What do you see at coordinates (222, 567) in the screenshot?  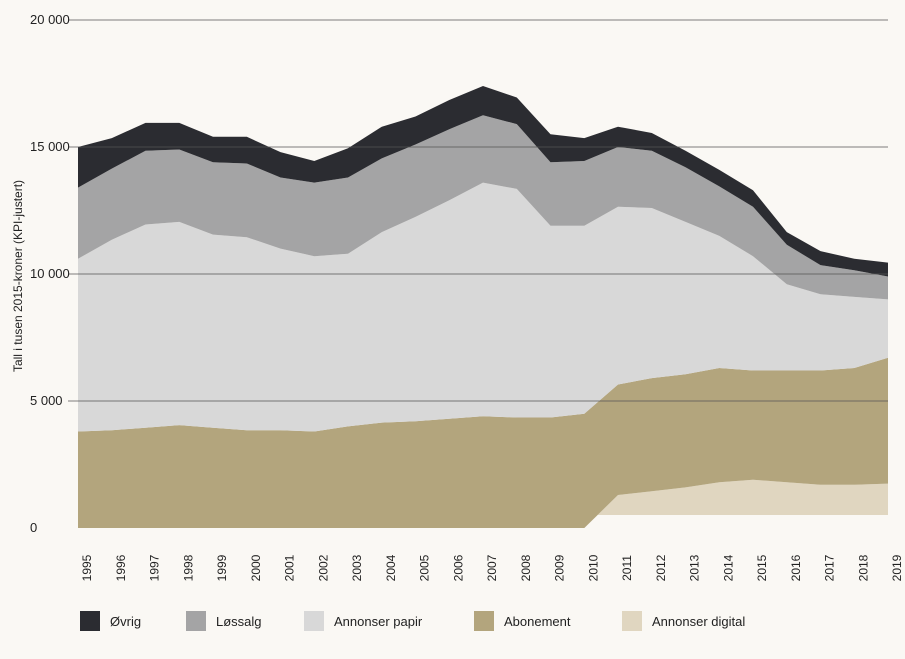 I see `x-tick-label: 1999` at bounding box center [222, 567].